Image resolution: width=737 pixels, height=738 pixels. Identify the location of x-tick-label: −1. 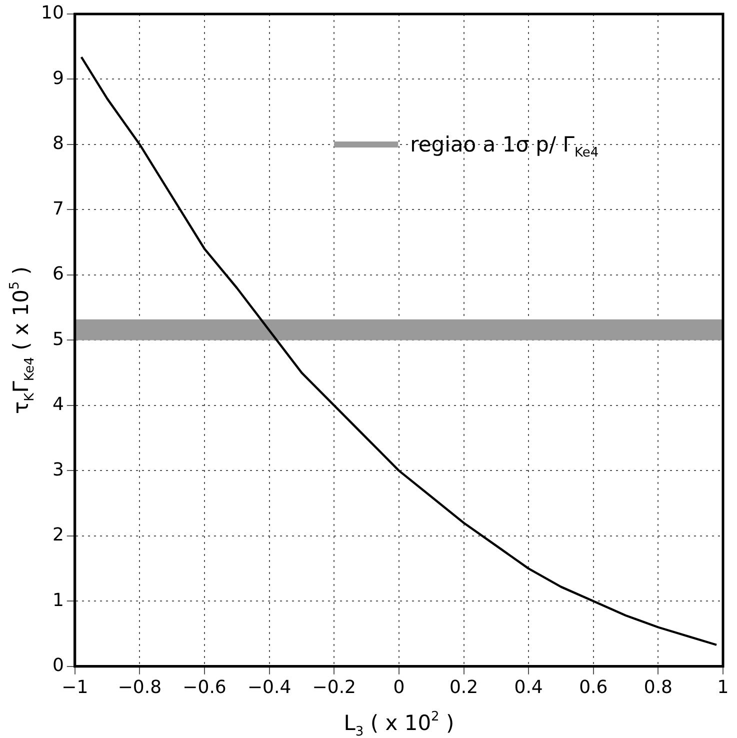
(75, 687).